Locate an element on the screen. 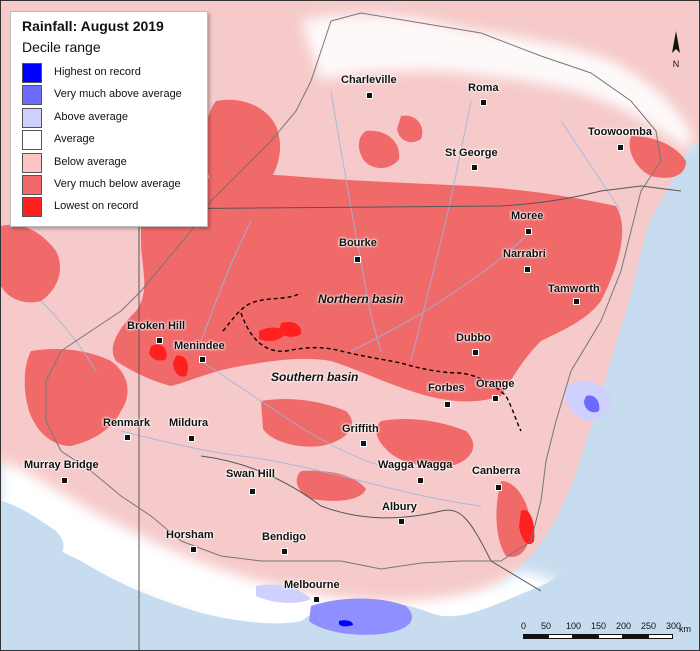  scale-tick-label: 200 is located at coordinates (624, 626).